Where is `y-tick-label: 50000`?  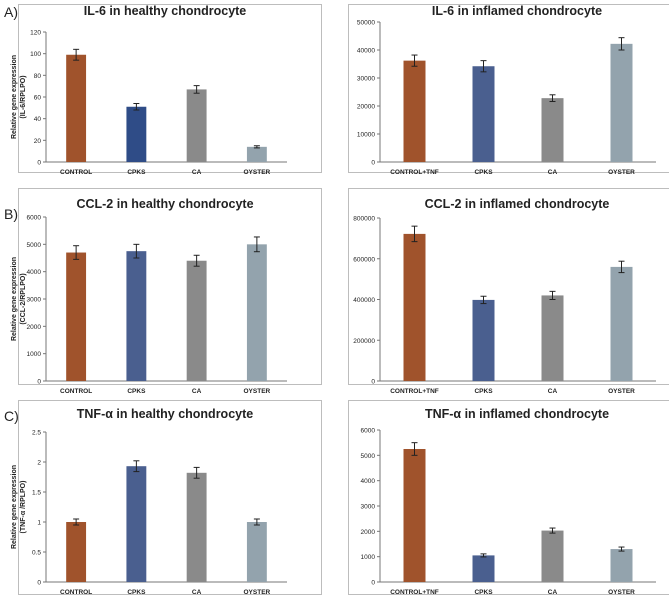
y-tick-label: 50000 is located at coordinates (366, 23).